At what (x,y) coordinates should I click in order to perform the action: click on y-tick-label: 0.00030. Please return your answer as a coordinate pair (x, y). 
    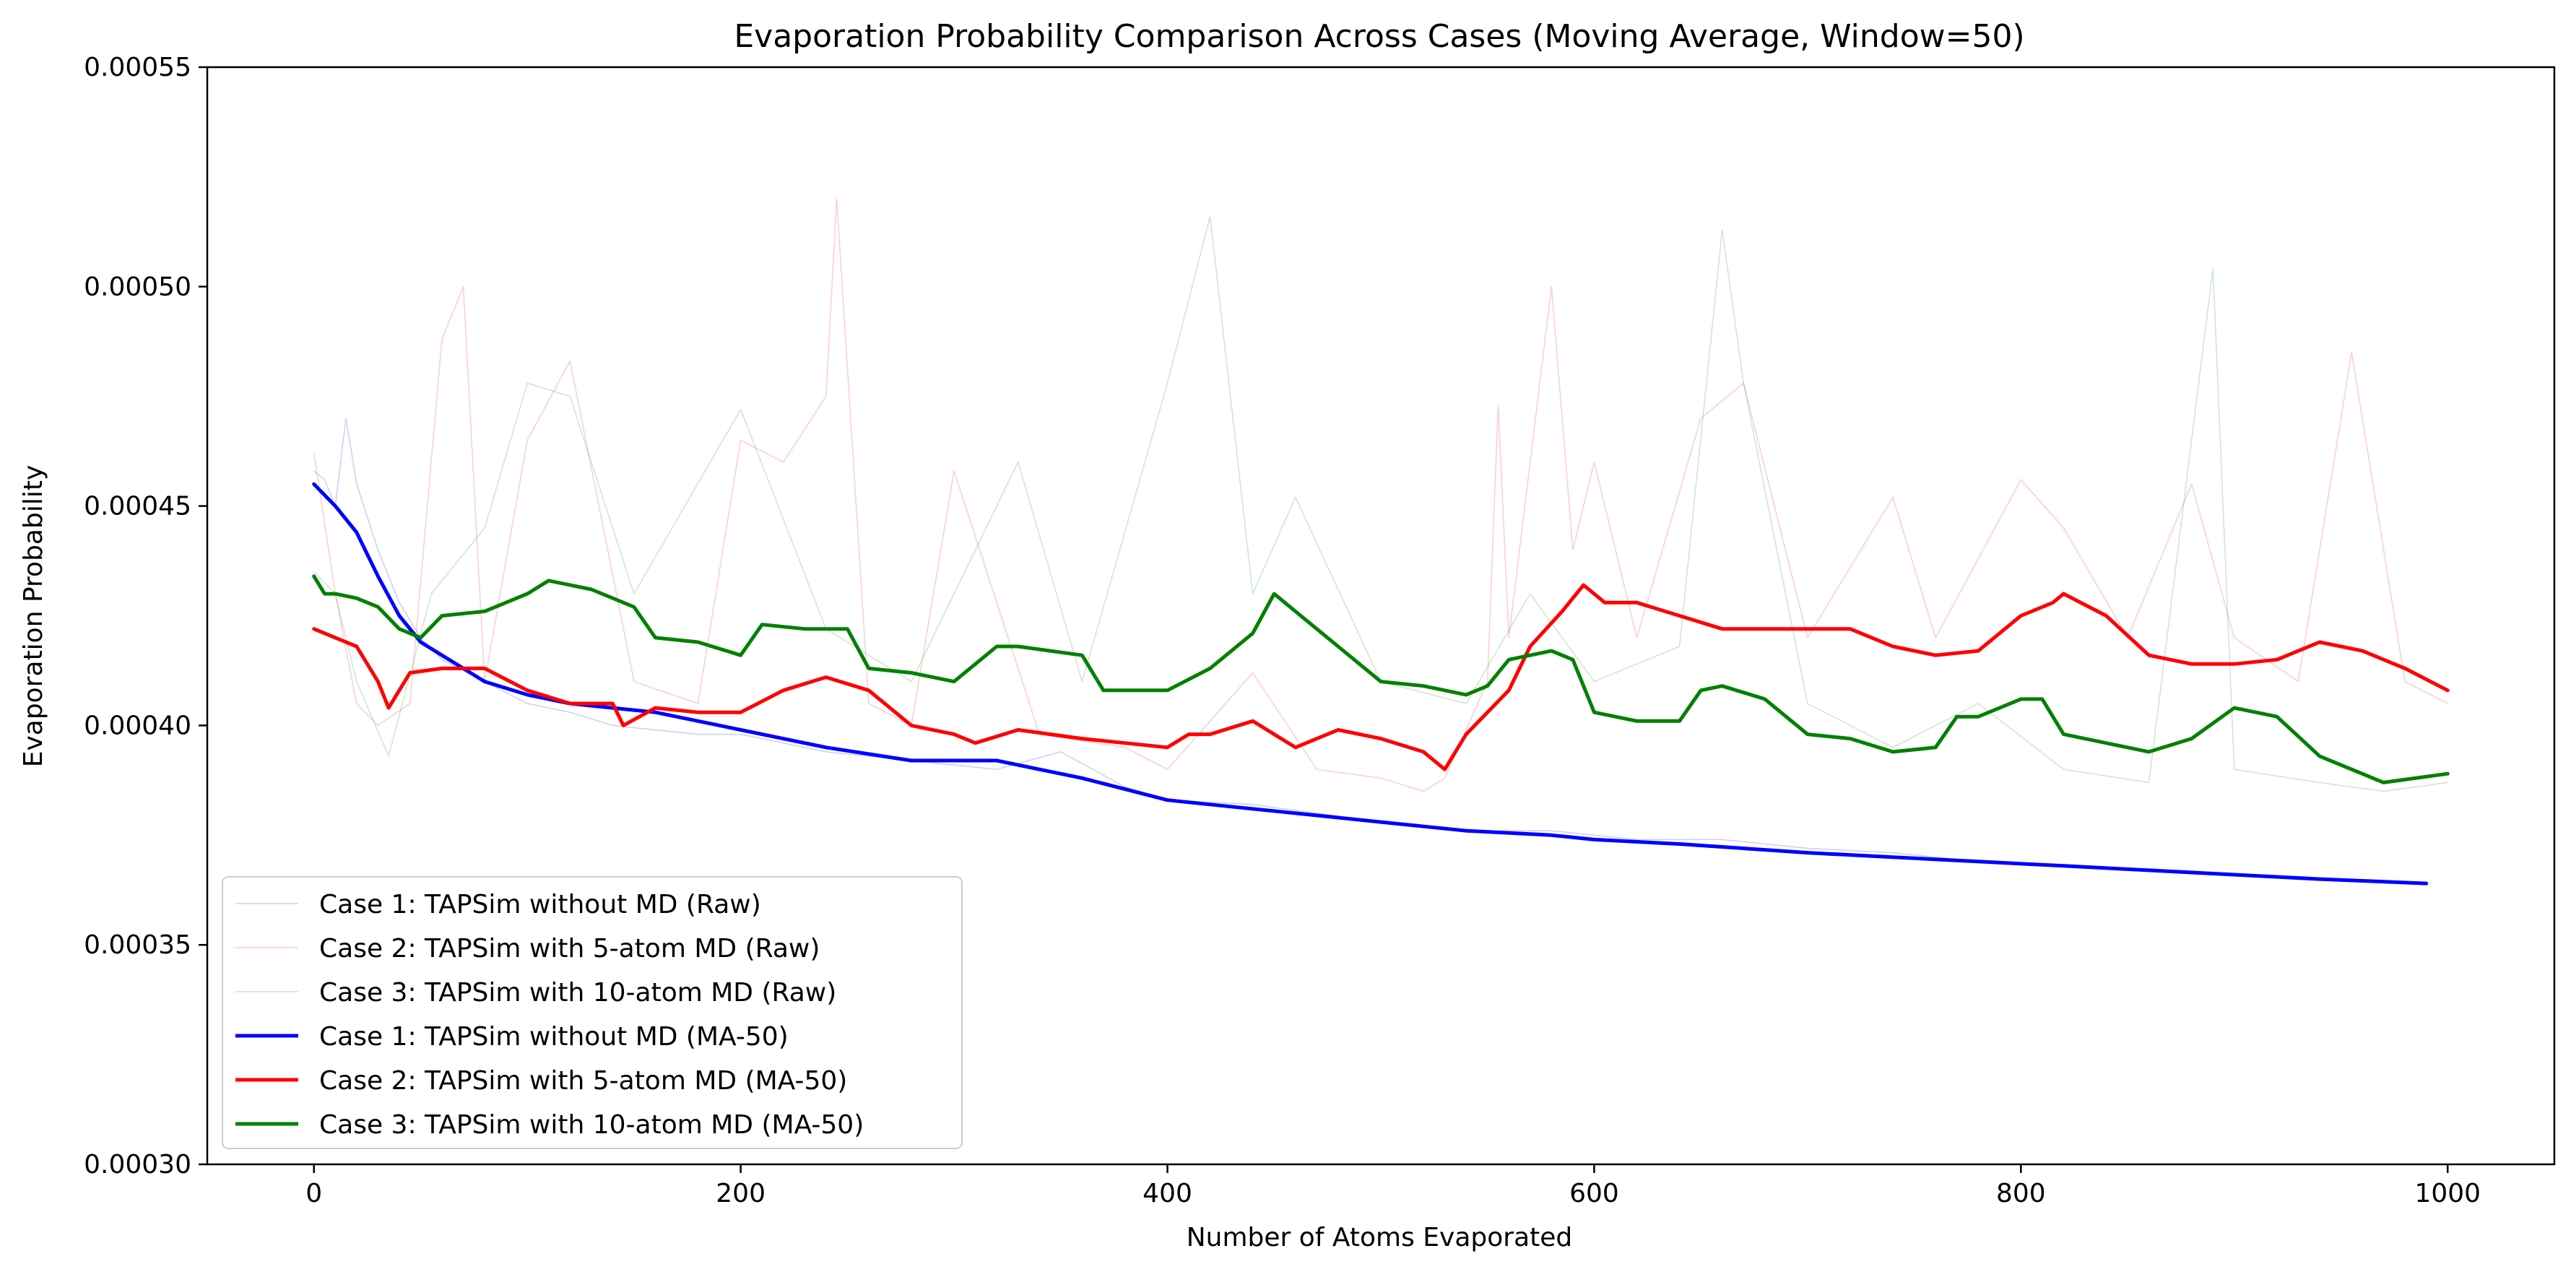
    Looking at the image, I should click on (137, 1164).